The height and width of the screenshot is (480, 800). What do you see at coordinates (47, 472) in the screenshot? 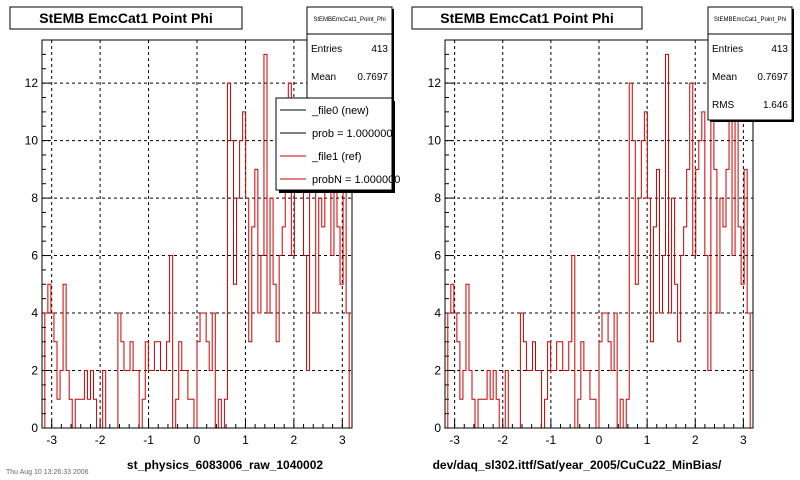
I see `footnote-timestamp: Thu Aug 10 13:26:33 2006` at bounding box center [47, 472].